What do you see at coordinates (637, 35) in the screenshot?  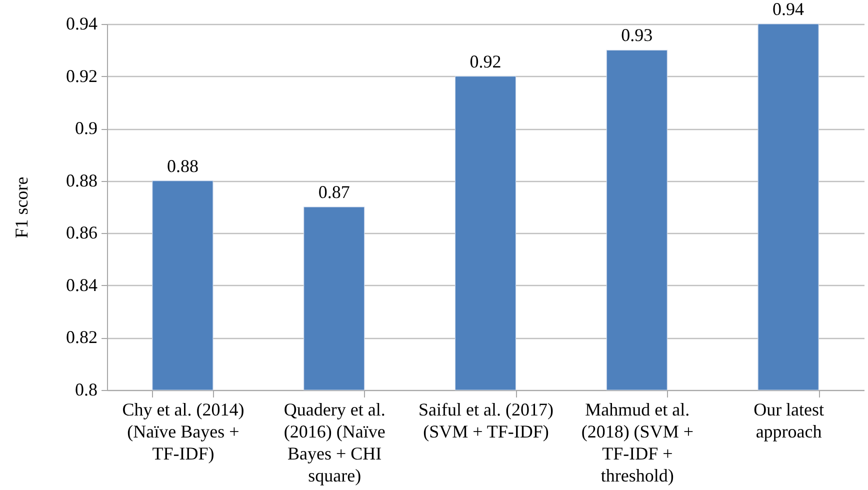 I see `data-label: 0.93` at bounding box center [637, 35].